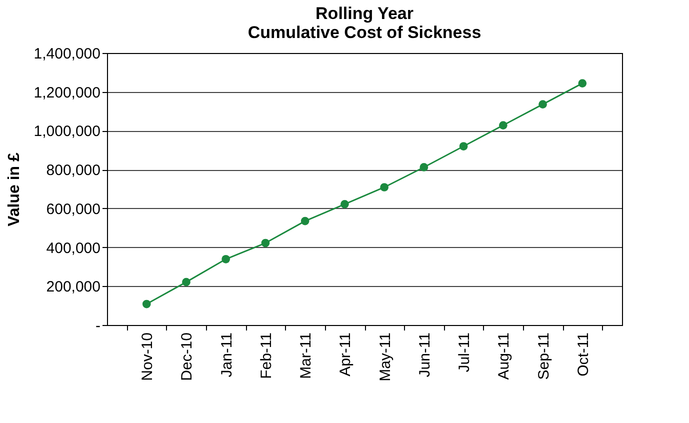  Describe the element at coordinates (504, 356) in the screenshot. I see `x-tick-label: Aug-11` at that location.